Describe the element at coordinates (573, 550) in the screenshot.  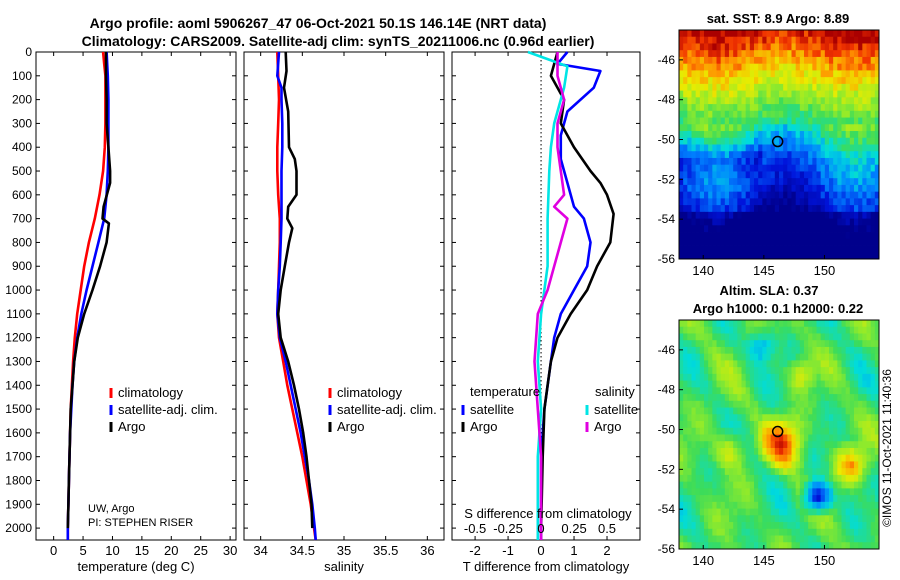
I see `x-tick-label: 1` at that location.